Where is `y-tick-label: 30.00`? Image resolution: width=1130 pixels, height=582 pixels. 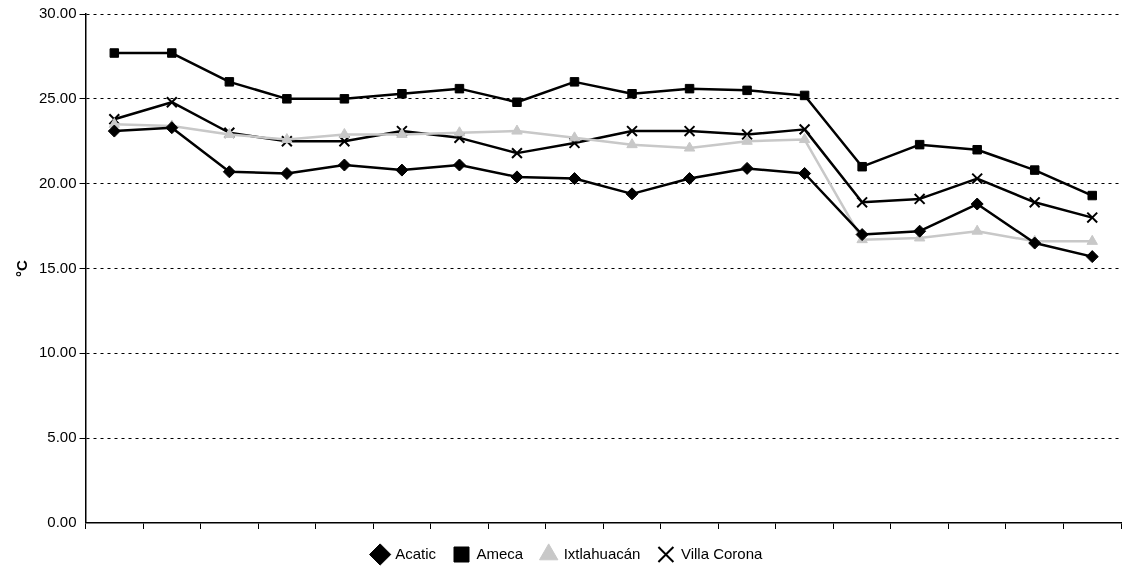 y-tick-label: 30.00 is located at coordinates (57, 13).